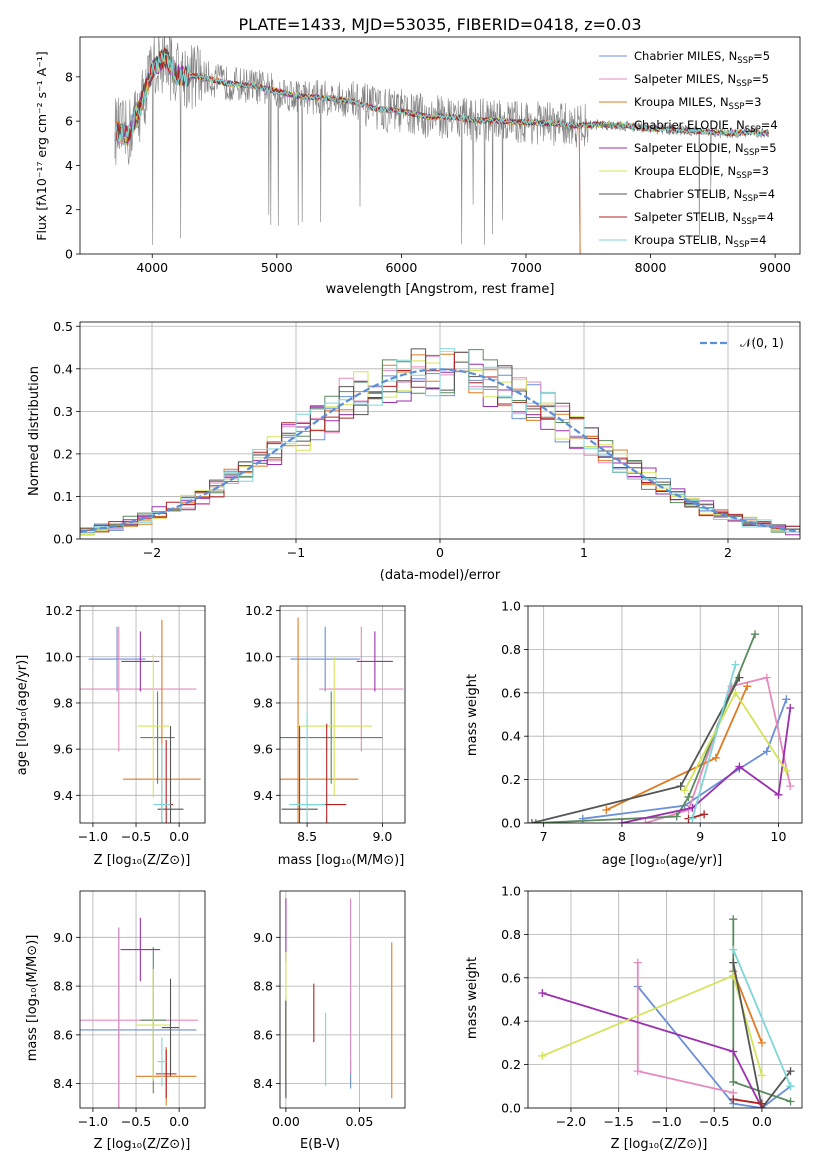  I want to click on weight-line-salpeter_elodie, so click(706, 765).